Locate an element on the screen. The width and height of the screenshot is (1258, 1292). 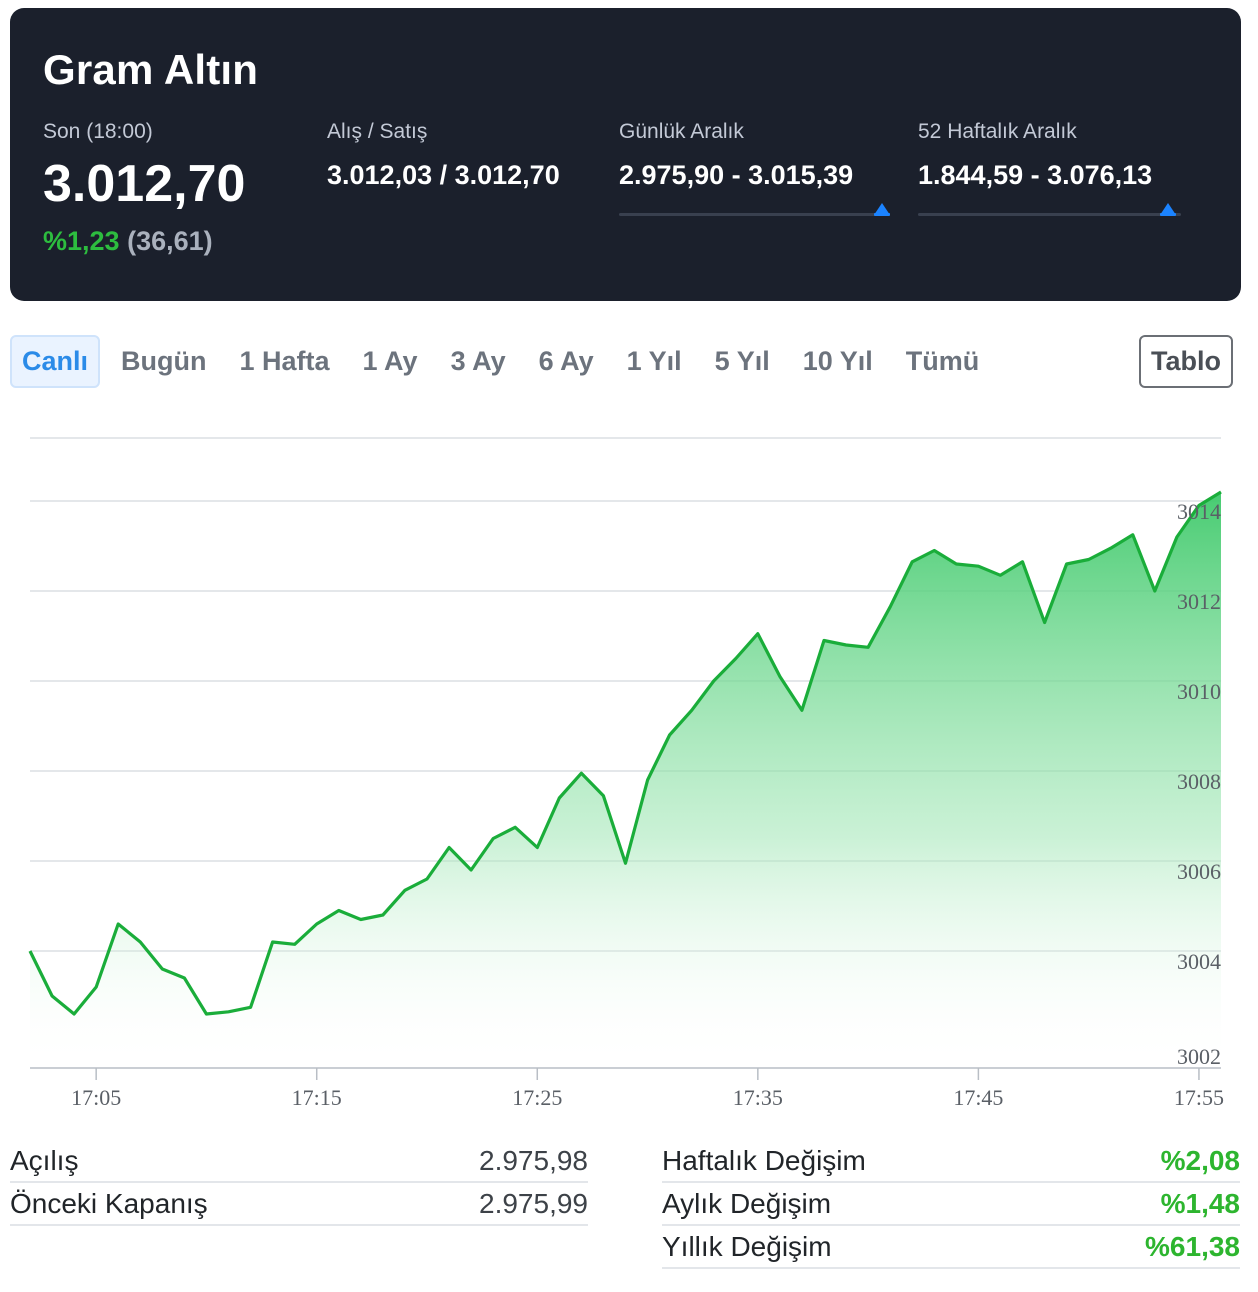
week52-range-value: 1.844,59 - 3.076,13 is located at coordinates (1035, 175).